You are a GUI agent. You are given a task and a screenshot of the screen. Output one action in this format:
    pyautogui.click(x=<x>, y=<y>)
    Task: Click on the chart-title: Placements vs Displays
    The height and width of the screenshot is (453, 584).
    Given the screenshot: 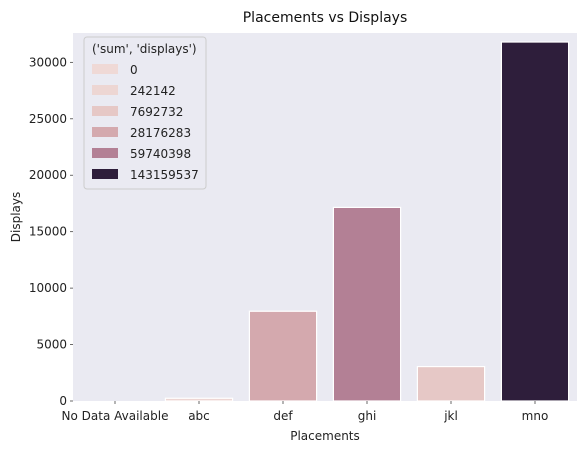 What is the action you would take?
    pyautogui.click(x=325, y=18)
    